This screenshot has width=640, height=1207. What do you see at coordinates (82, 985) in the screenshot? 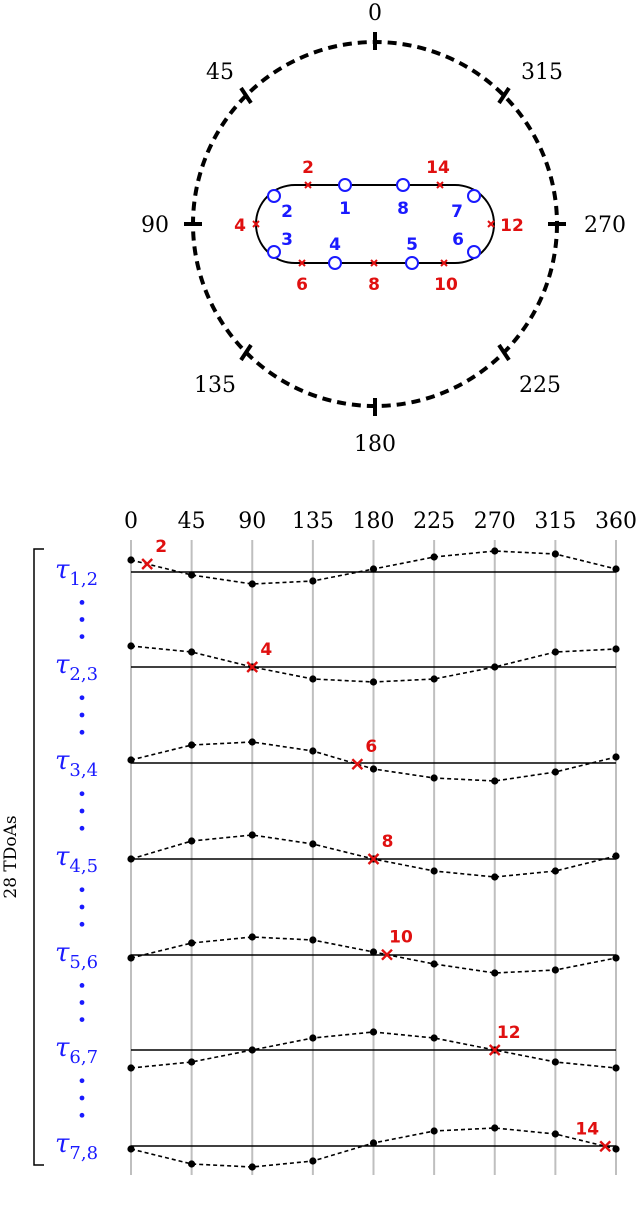
I see `ellipsis-dot-5,6-0` at bounding box center [82, 985].